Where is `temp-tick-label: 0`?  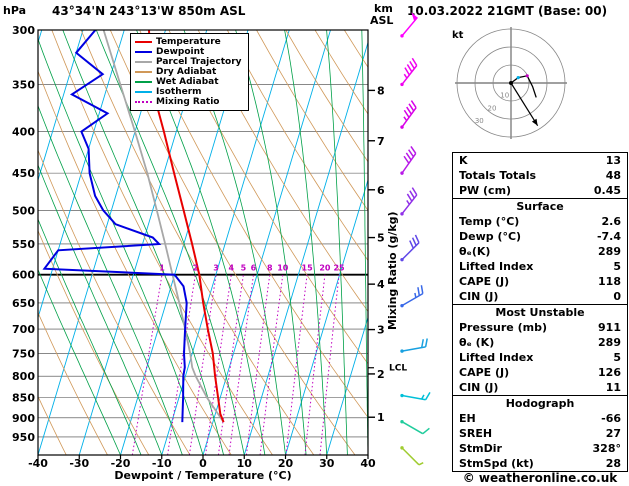
temp-tick-label: 0 is located at coordinates (203, 463).